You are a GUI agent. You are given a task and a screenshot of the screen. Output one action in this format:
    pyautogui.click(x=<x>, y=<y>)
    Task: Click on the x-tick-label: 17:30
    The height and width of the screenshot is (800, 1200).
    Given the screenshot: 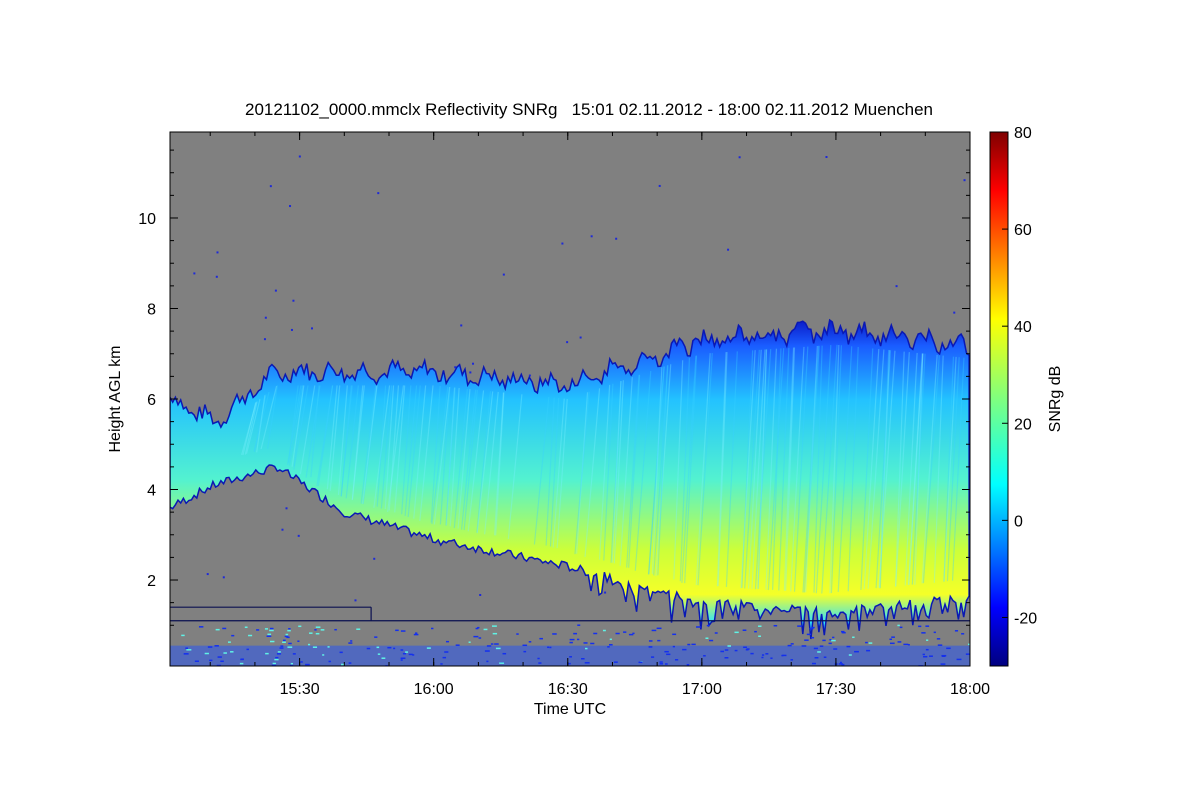 What is the action you would take?
    pyautogui.click(x=836, y=689)
    